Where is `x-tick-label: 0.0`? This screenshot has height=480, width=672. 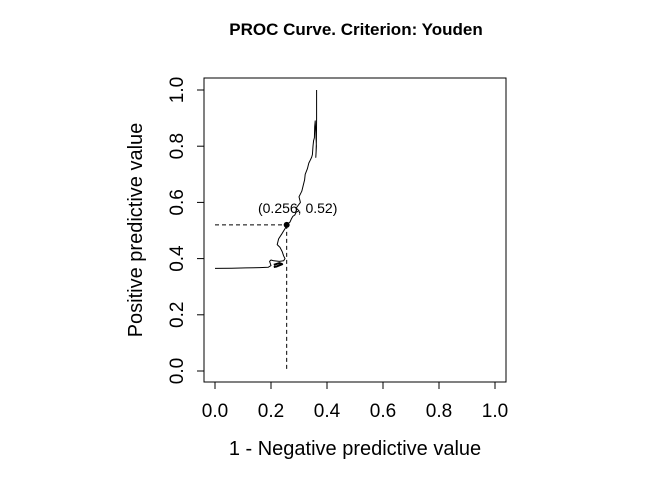
x-tick-label: 0.0 is located at coordinates (215, 411).